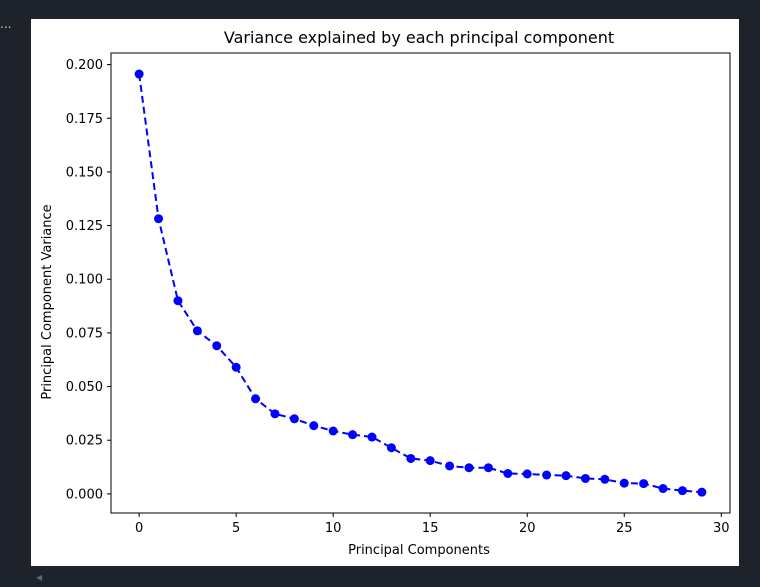  What do you see at coordinates (84, 119) in the screenshot?
I see `y-tick-label: 0.175` at bounding box center [84, 119].